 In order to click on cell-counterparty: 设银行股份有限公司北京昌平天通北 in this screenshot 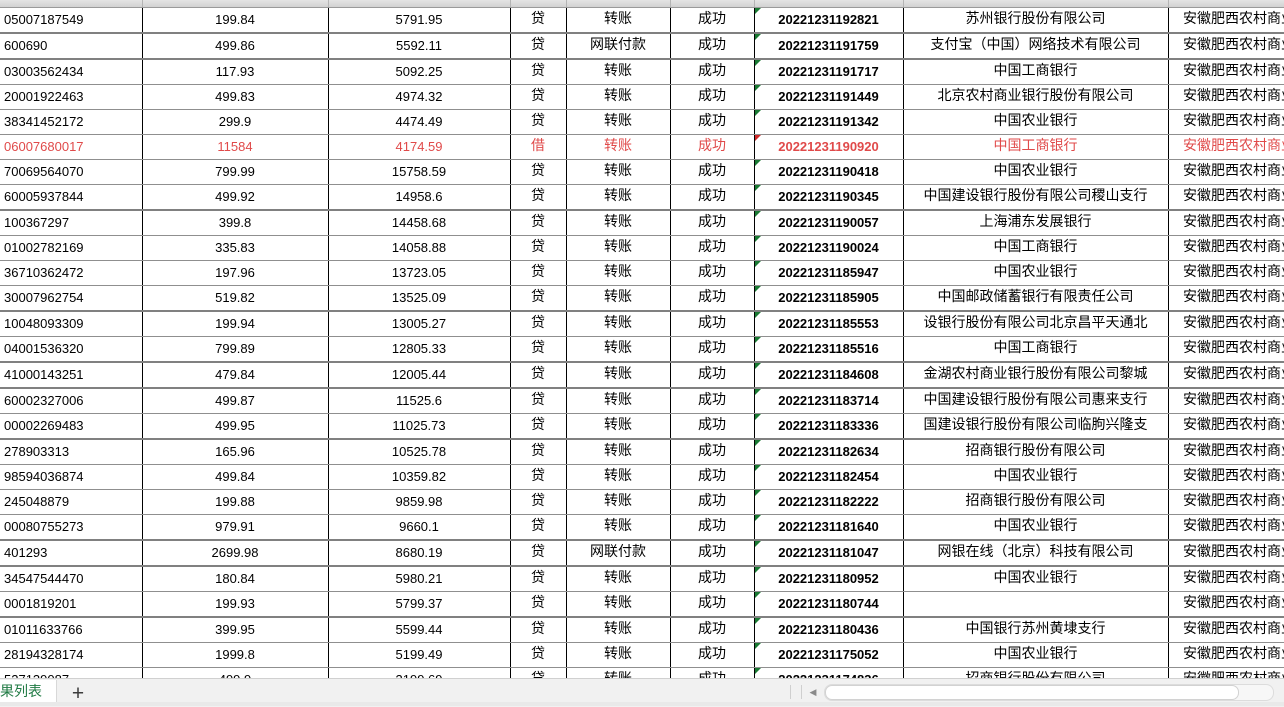, I will do `click(1036, 323)`.